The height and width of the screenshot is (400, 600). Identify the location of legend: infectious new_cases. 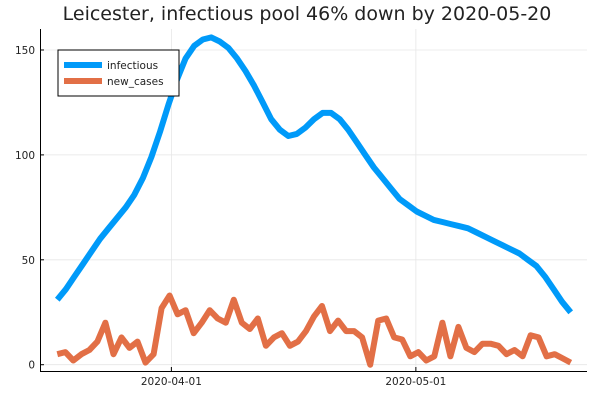
(118, 73).